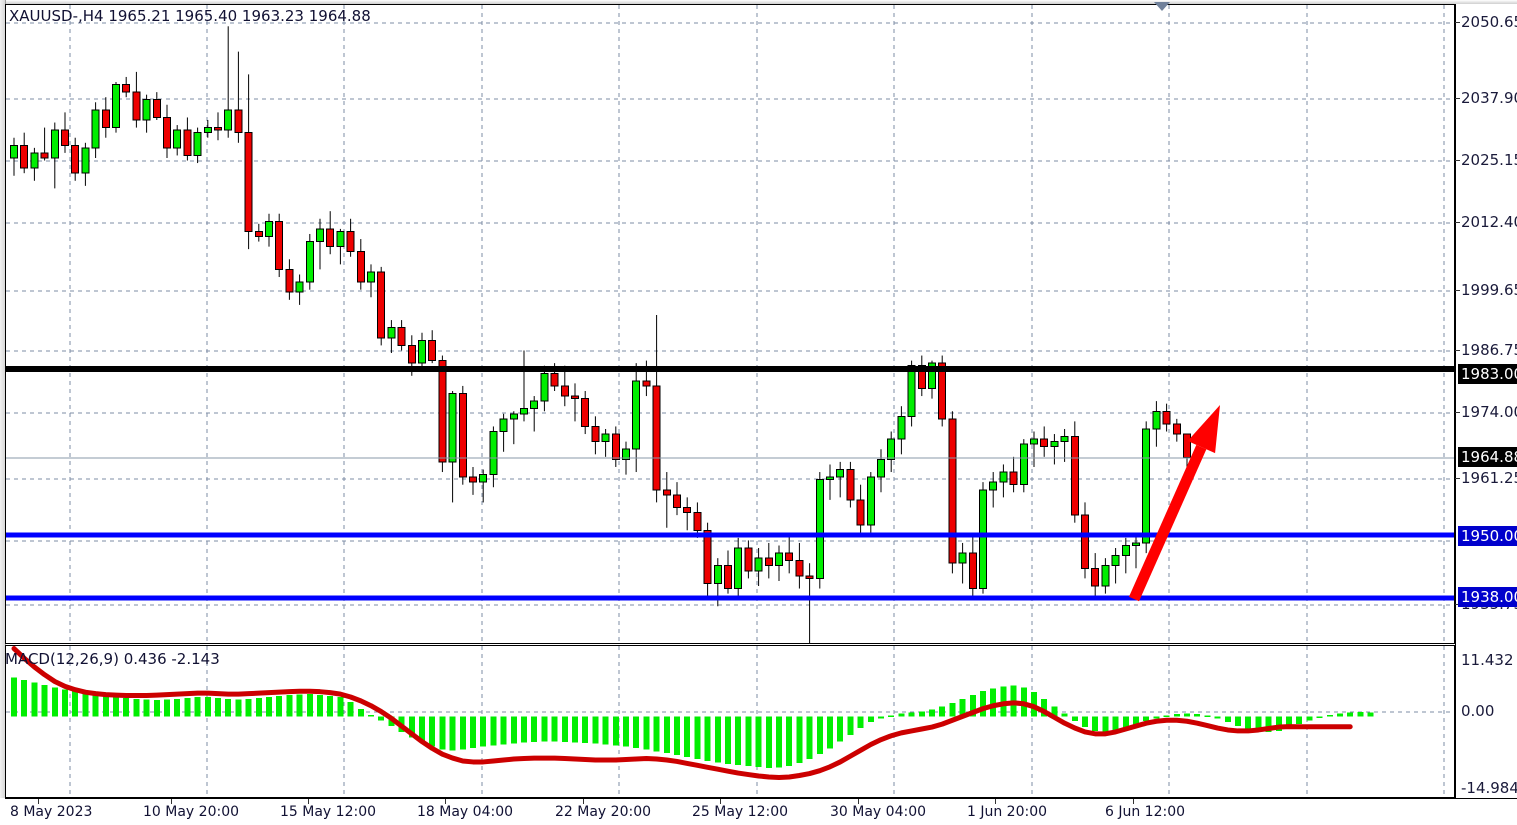 This screenshot has height=825, width=1517. I want to click on time-axis-label: 30 May 04:00, so click(878, 812).